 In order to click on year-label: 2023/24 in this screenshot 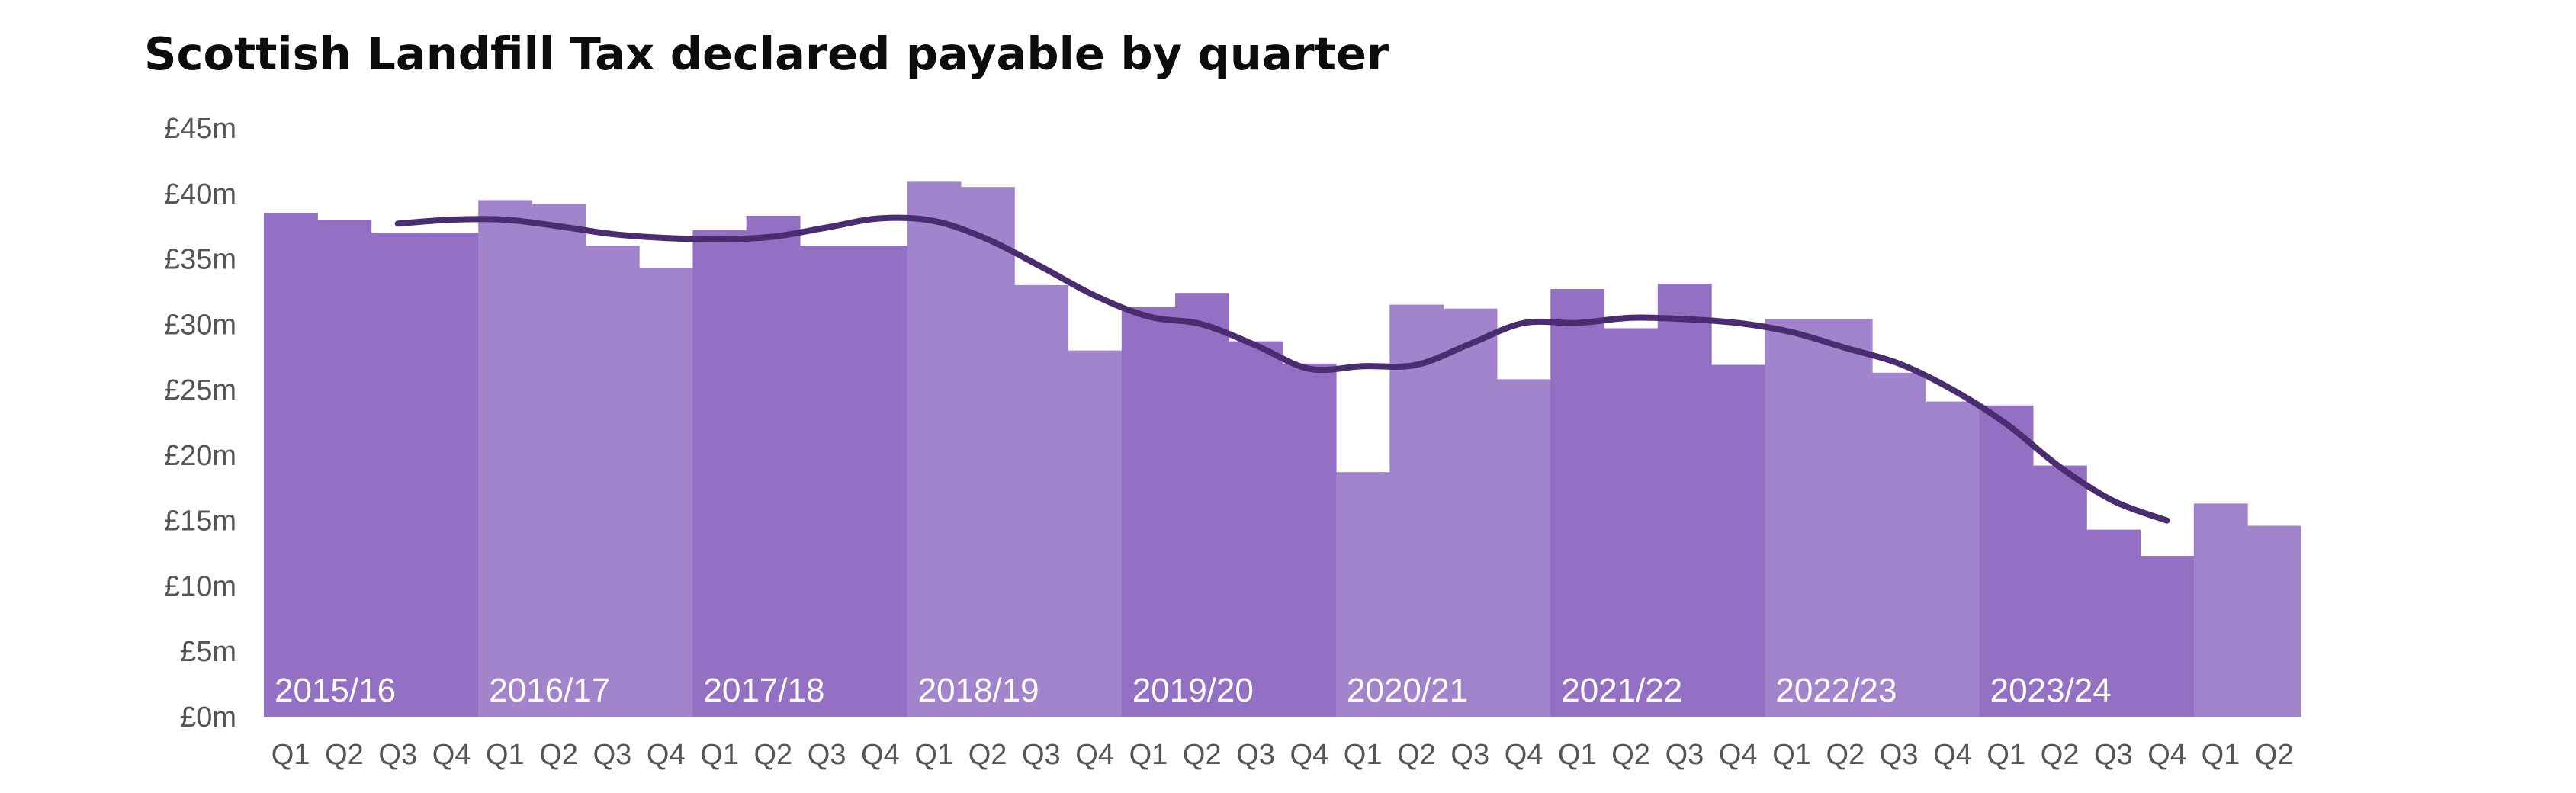, I will do `click(2051, 690)`.